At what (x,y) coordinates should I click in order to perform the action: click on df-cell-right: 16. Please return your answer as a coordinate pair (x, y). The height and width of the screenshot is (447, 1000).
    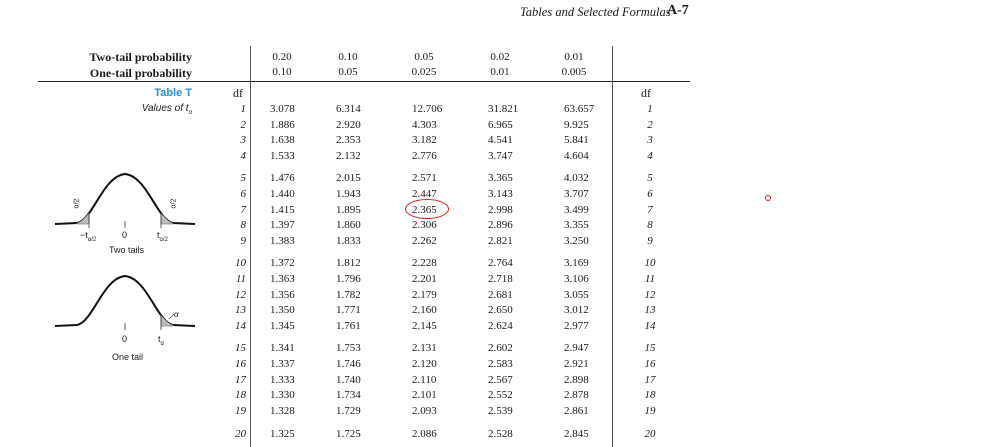
    Looking at the image, I should click on (650, 364).